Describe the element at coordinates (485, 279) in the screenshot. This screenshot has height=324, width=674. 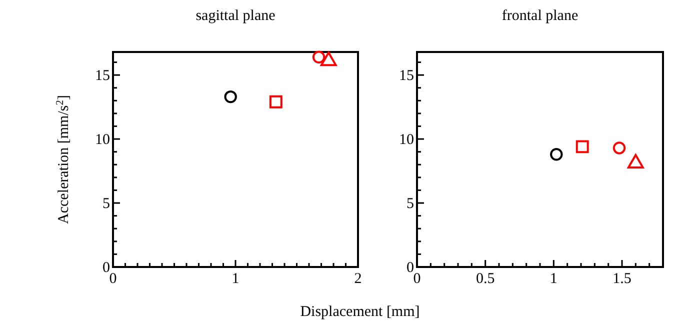
I see `x-tick-label: 0.5` at that location.